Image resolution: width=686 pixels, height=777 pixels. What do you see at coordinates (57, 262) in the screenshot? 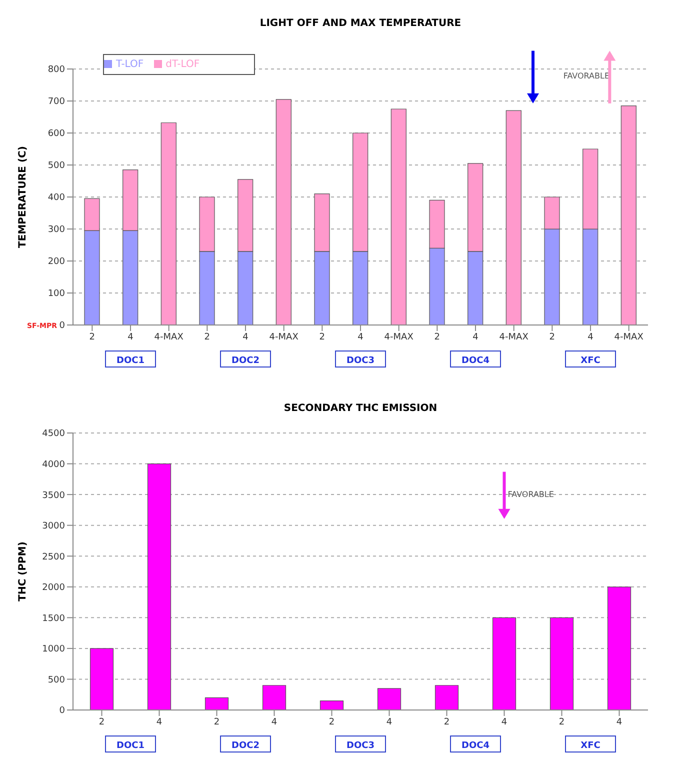
I see `y-tick-label: 200` at bounding box center [57, 262].